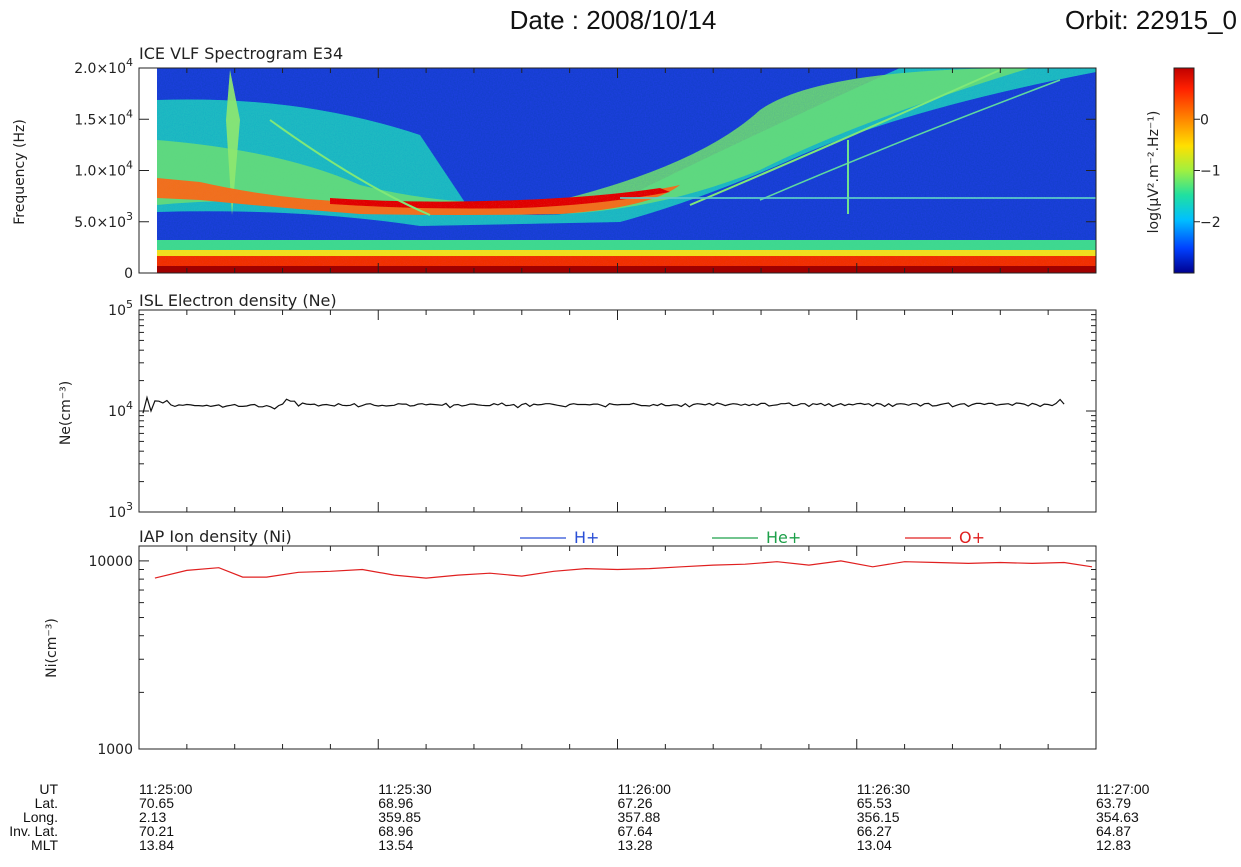  What do you see at coordinates (586, 537) in the screenshot?
I see `legend-label: H+` at bounding box center [586, 537].